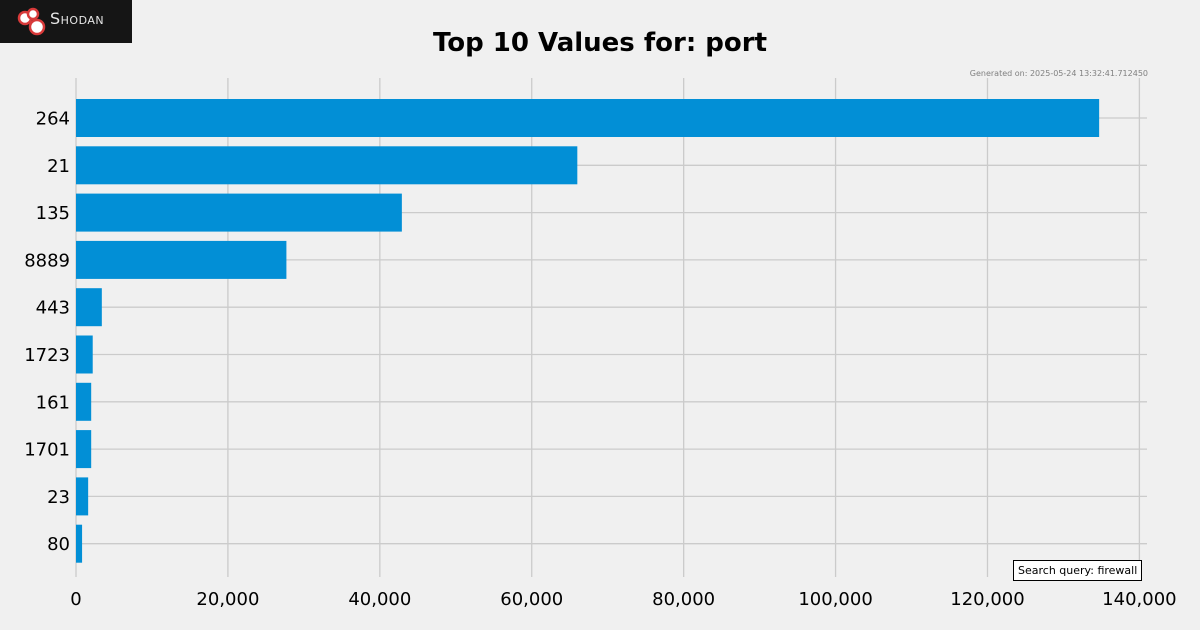  What do you see at coordinates (227, 599) in the screenshot?
I see `x-tick-label: 20,000` at bounding box center [227, 599].